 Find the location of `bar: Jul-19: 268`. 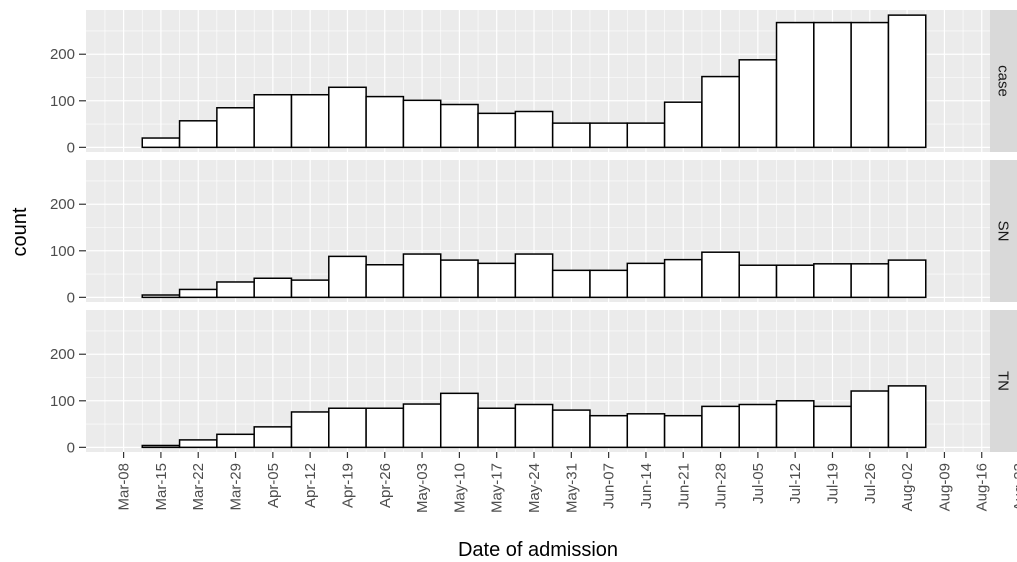

bar: Jul-19: 268 is located at coordinates (832, 85).